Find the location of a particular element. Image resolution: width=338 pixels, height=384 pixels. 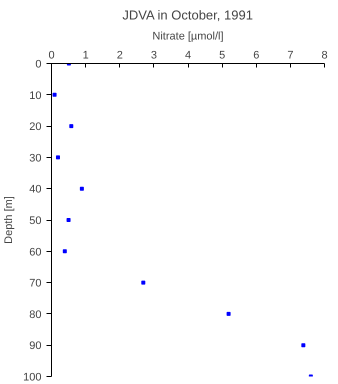

x-tick-label: 5 is located at coordinates (222, 56).